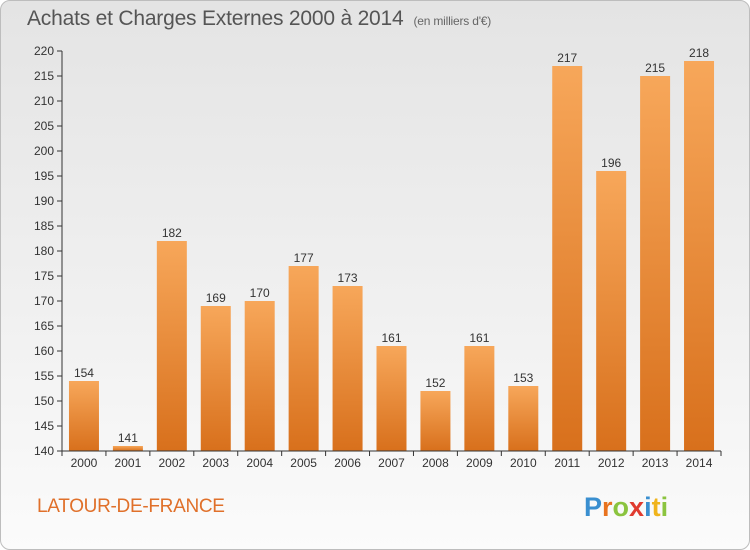  What do you see at coordinates (44, 326) in the screenshot?
I see `y-tick-label: 165` at bounding box center [44, 326].